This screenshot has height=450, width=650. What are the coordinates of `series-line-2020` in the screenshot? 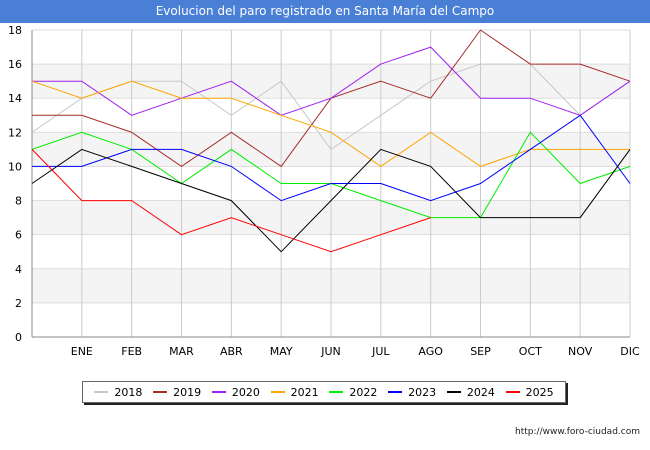 It's located at (331, 81).